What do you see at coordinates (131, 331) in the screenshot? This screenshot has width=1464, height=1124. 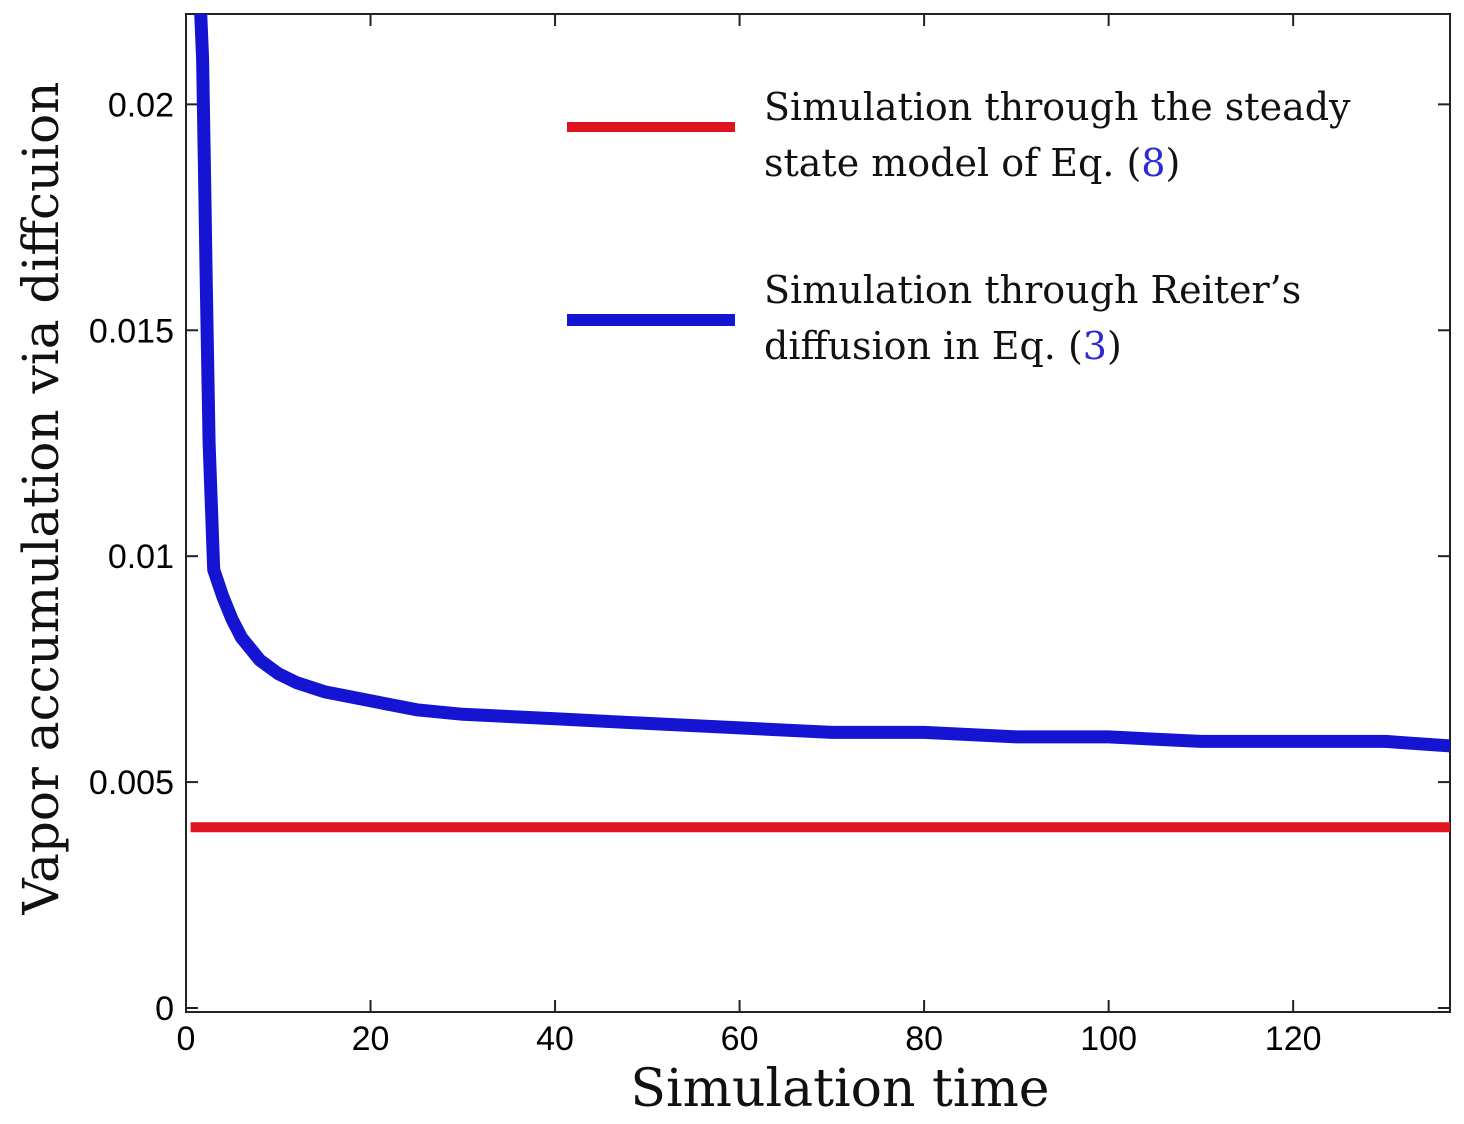 I see `y-tick-label: 0.015` at bounding box center [131, 331].